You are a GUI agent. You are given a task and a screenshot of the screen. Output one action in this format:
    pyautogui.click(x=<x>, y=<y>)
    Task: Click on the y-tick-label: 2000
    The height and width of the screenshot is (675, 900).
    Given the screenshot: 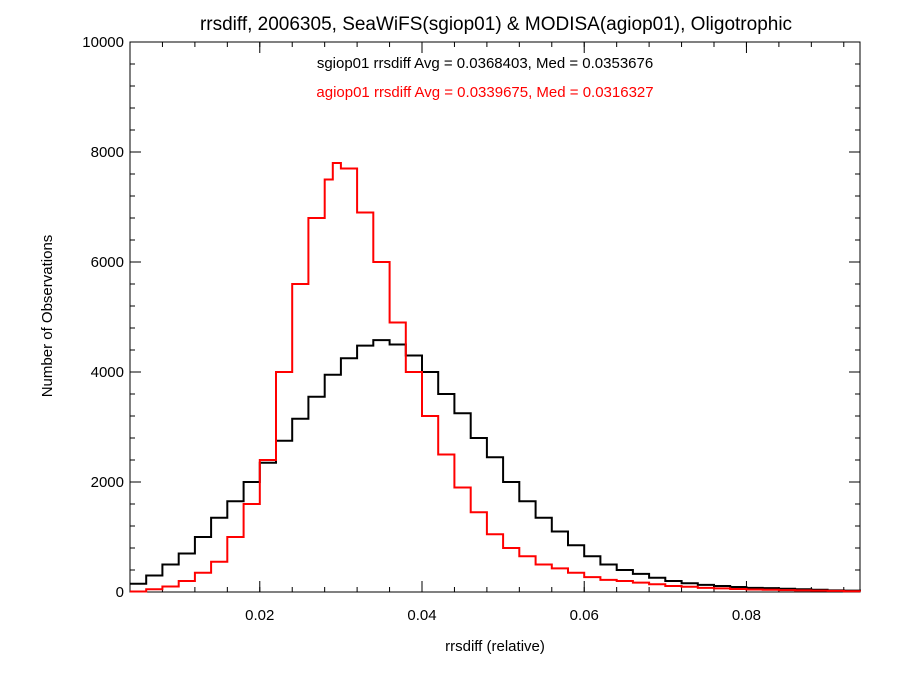 What is the action you would take?
    pyautogui.click(x=107, y=482)
    